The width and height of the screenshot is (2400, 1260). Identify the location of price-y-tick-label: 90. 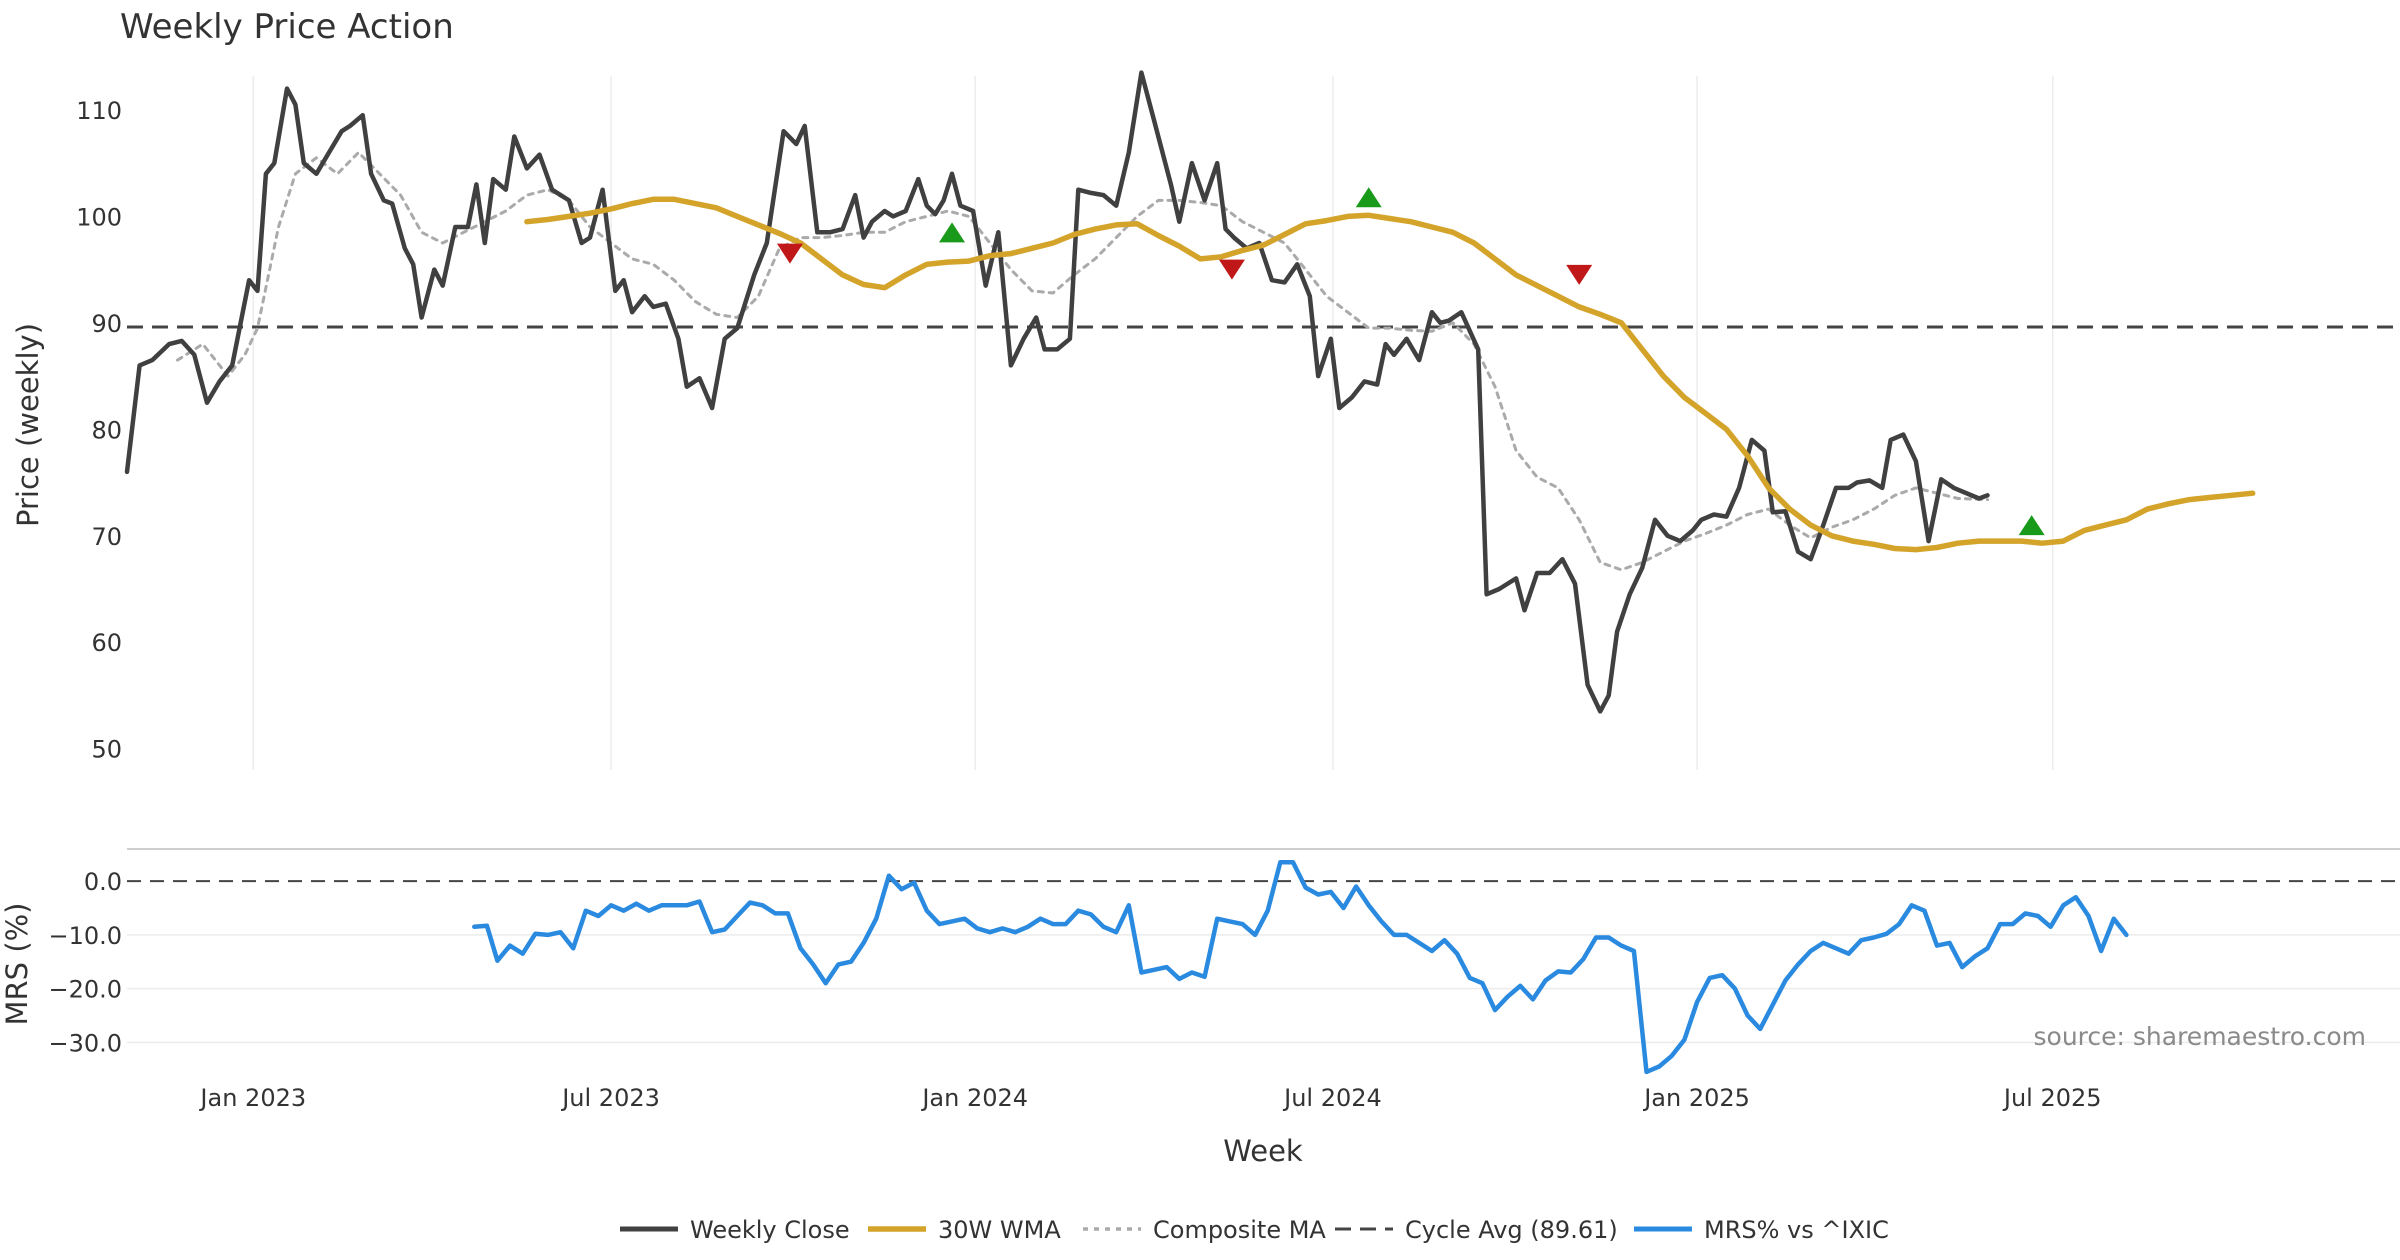
(106, 324).